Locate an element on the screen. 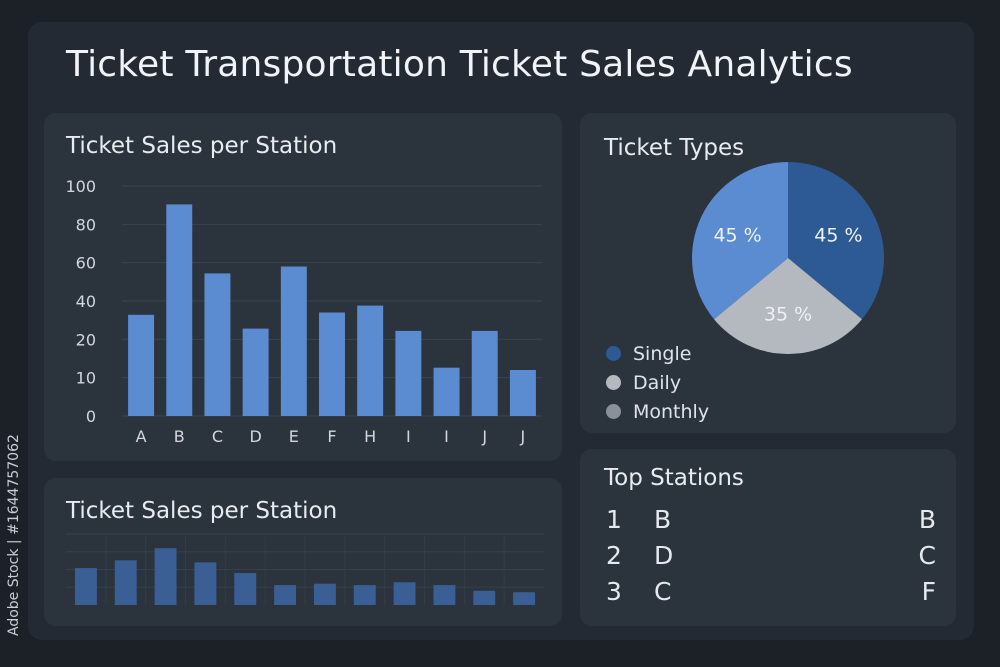  y-tick-label: 20 is located at coordinates (86, 339).